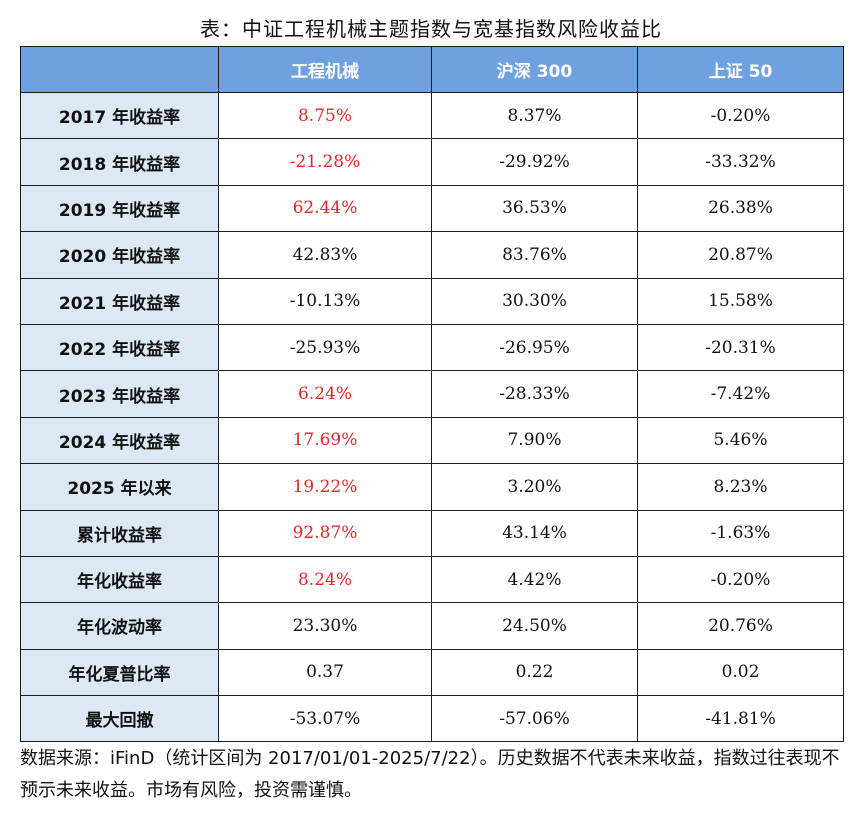  What do you see at coordinates (740, 255) in the screenshot?
I see `table-cell: 20.87%` at bounding box center [740, 255].